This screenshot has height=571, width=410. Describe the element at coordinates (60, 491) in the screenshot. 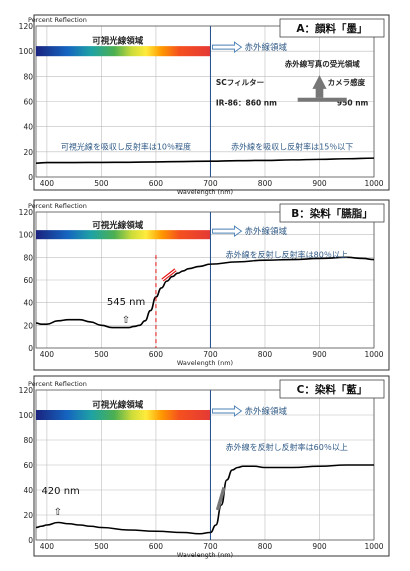

I see `peak-label: 420 nm` at that location.